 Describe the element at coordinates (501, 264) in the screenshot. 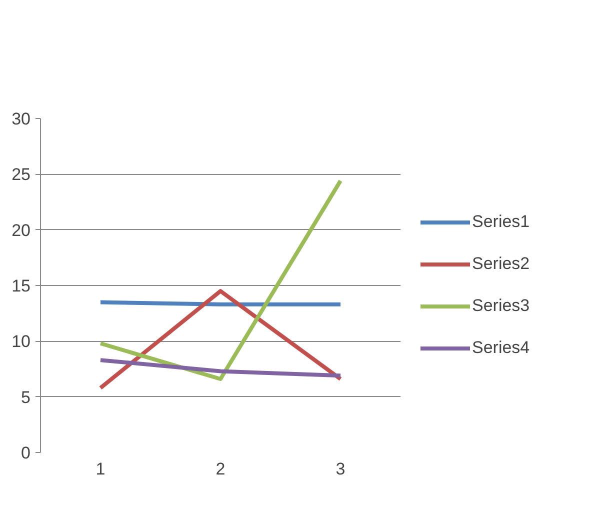

I see `legend-label: Series2` at that location.